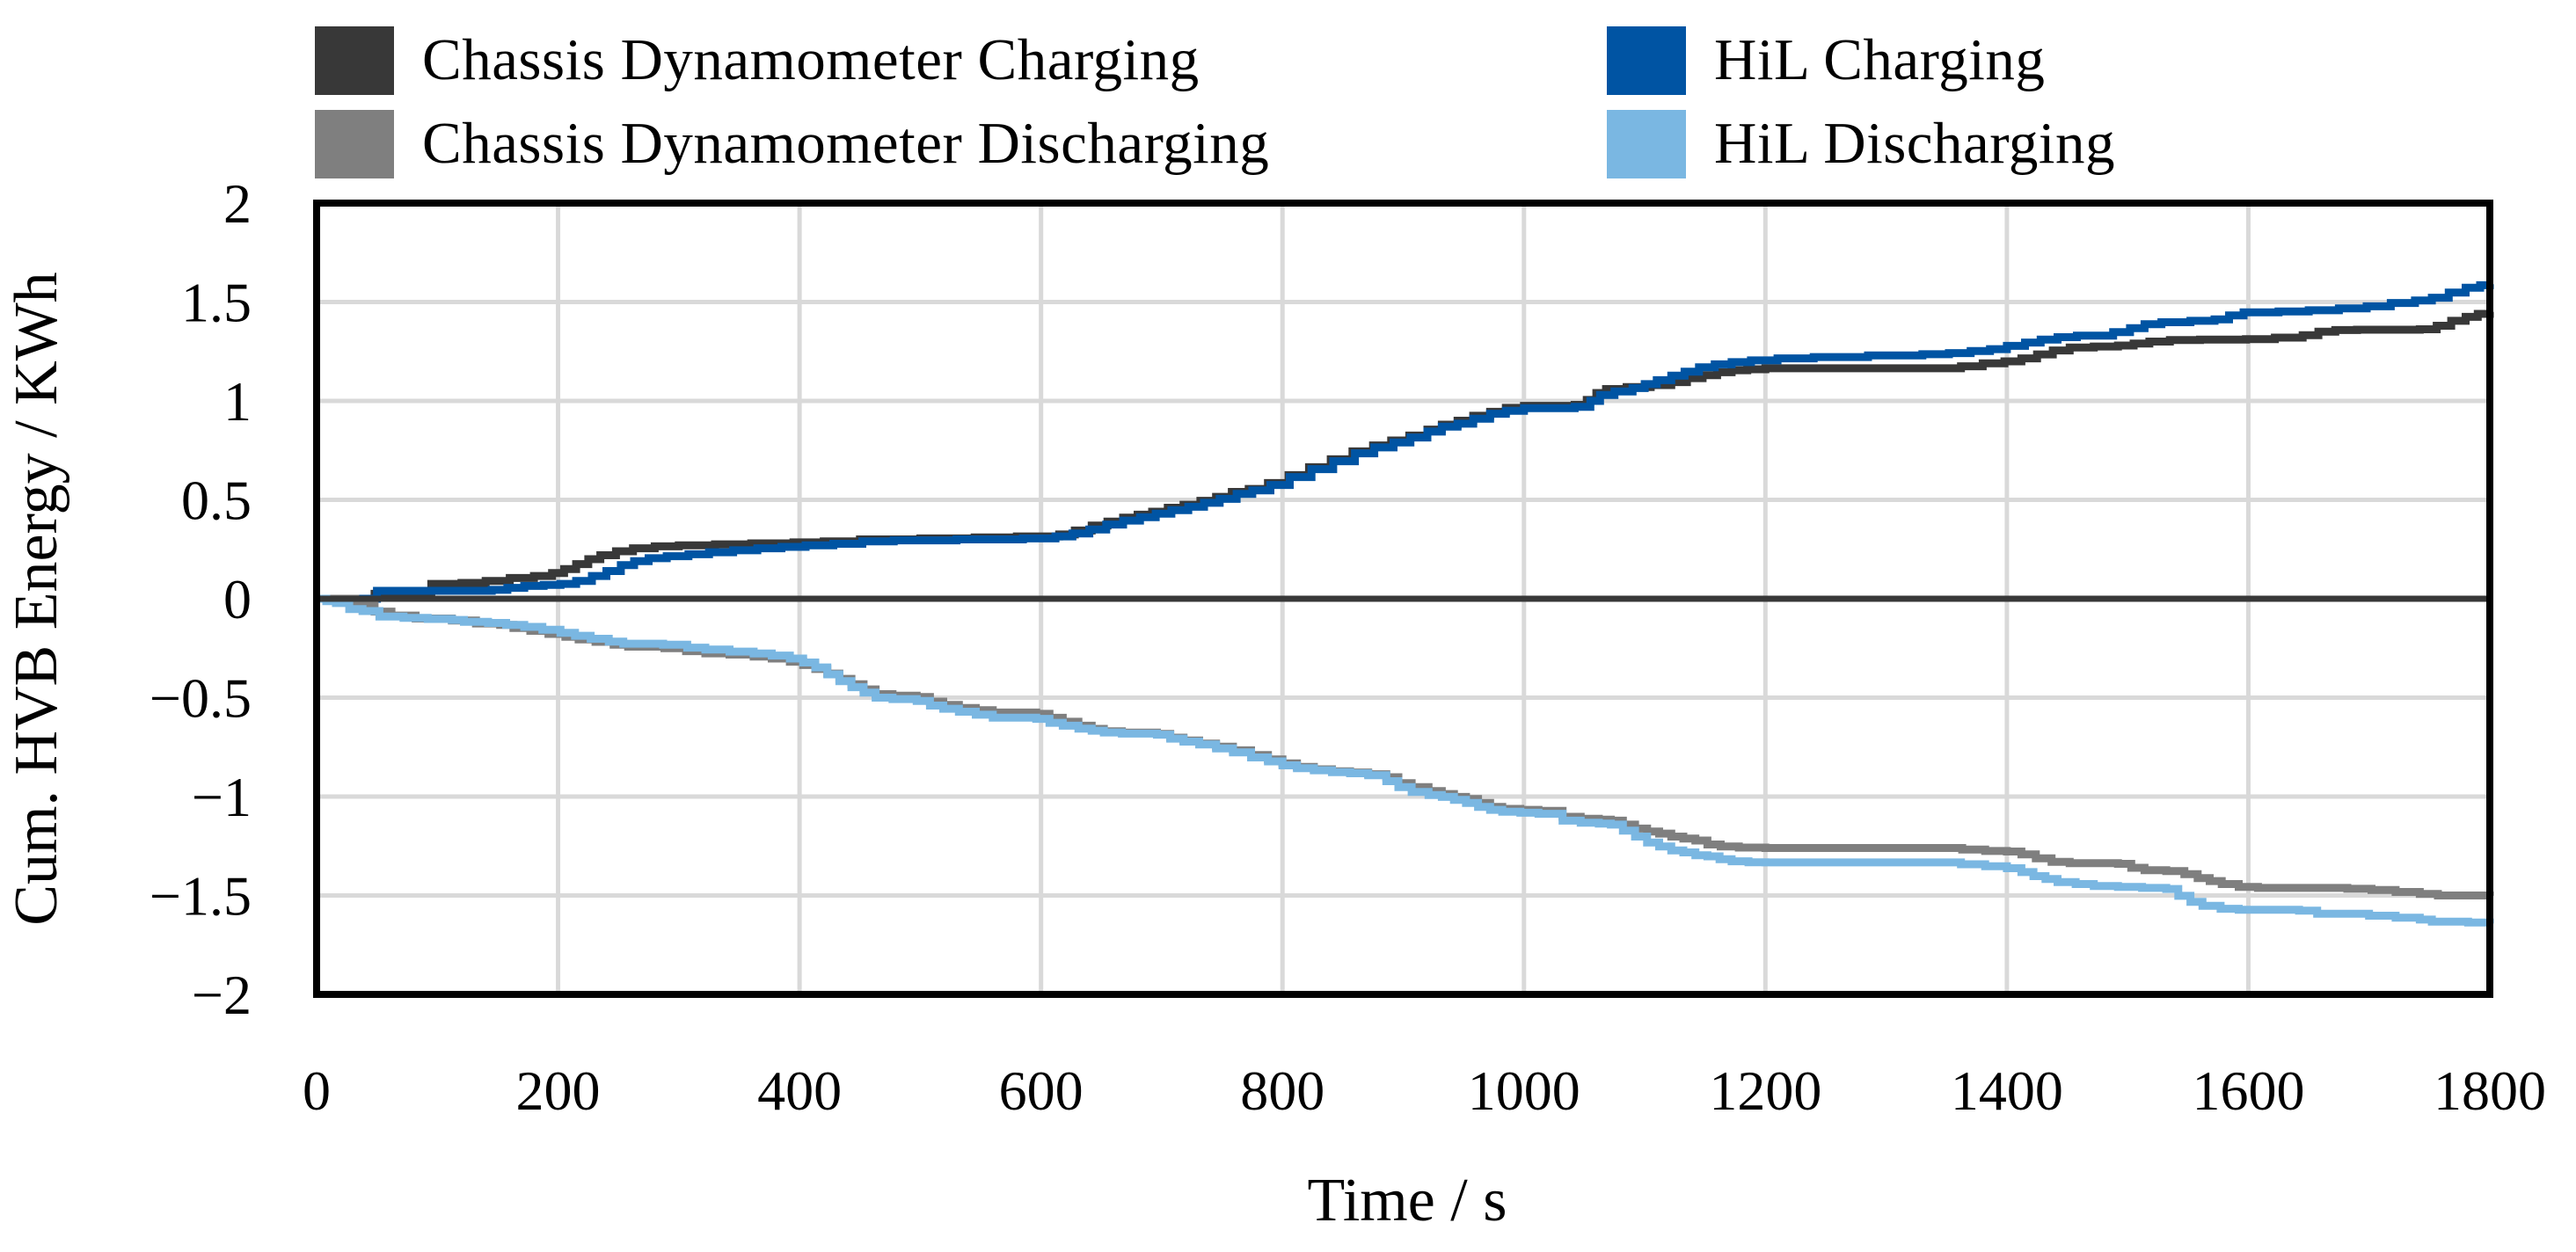 This screenshot has height=1252, width=2576. Describe the element at coordinates (811, 60) in the screenshot. I see `legend-label-chassis-charging: Chassis Dynamometer Charging` at that location.